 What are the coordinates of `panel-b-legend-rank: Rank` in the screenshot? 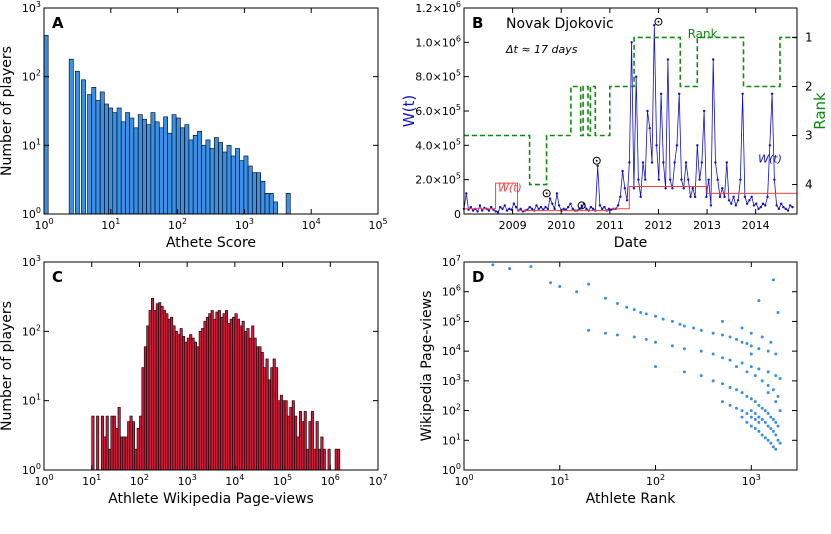 It's located at (703, 34).